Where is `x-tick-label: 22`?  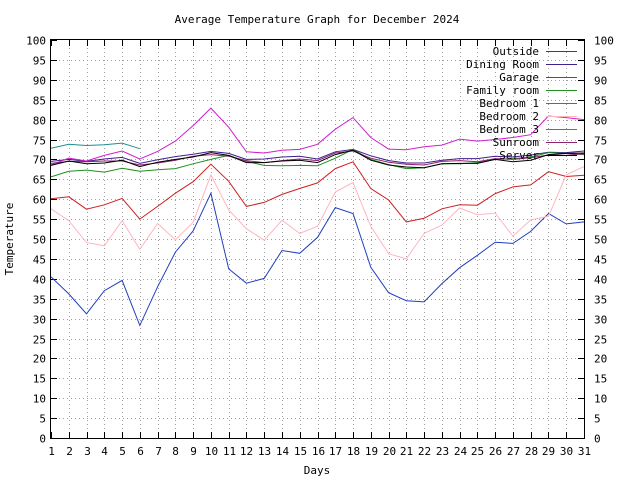
x-tick-label: 22 is located at coordinates (424, 451).